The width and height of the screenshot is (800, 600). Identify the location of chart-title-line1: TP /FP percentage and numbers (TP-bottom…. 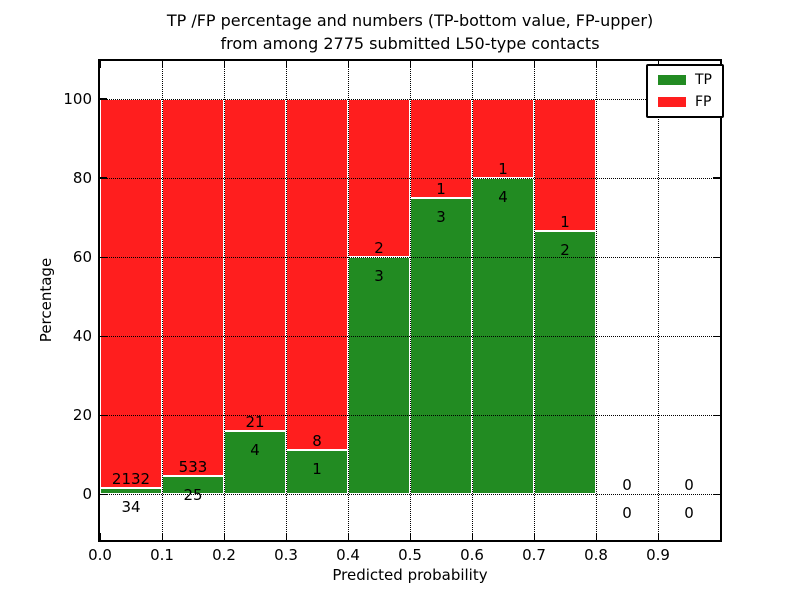
(410, 20).